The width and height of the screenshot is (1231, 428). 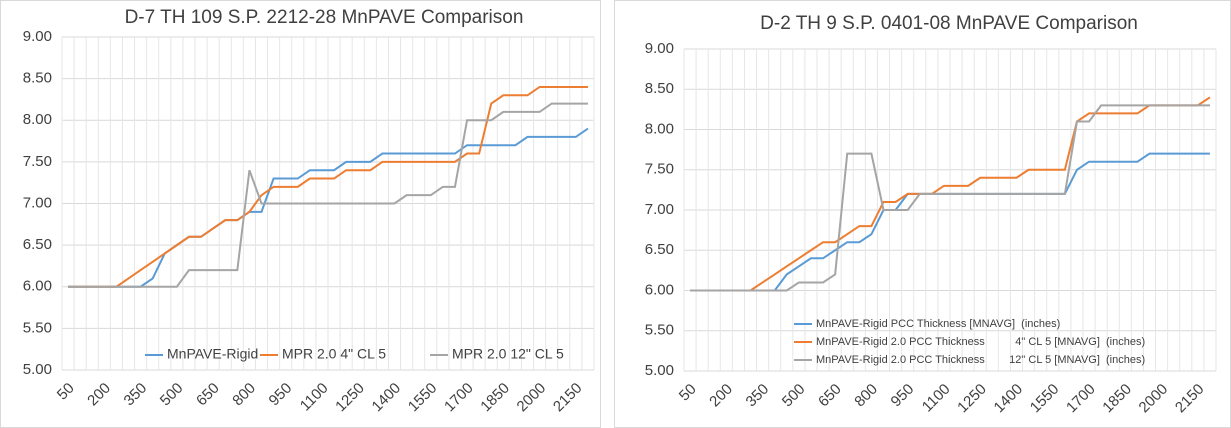 What do you see at coordinates (508, 354) in the screenshot?
I see `legend-label: MPR 2.0 12" CL 5` at bounding box center [508, 354].